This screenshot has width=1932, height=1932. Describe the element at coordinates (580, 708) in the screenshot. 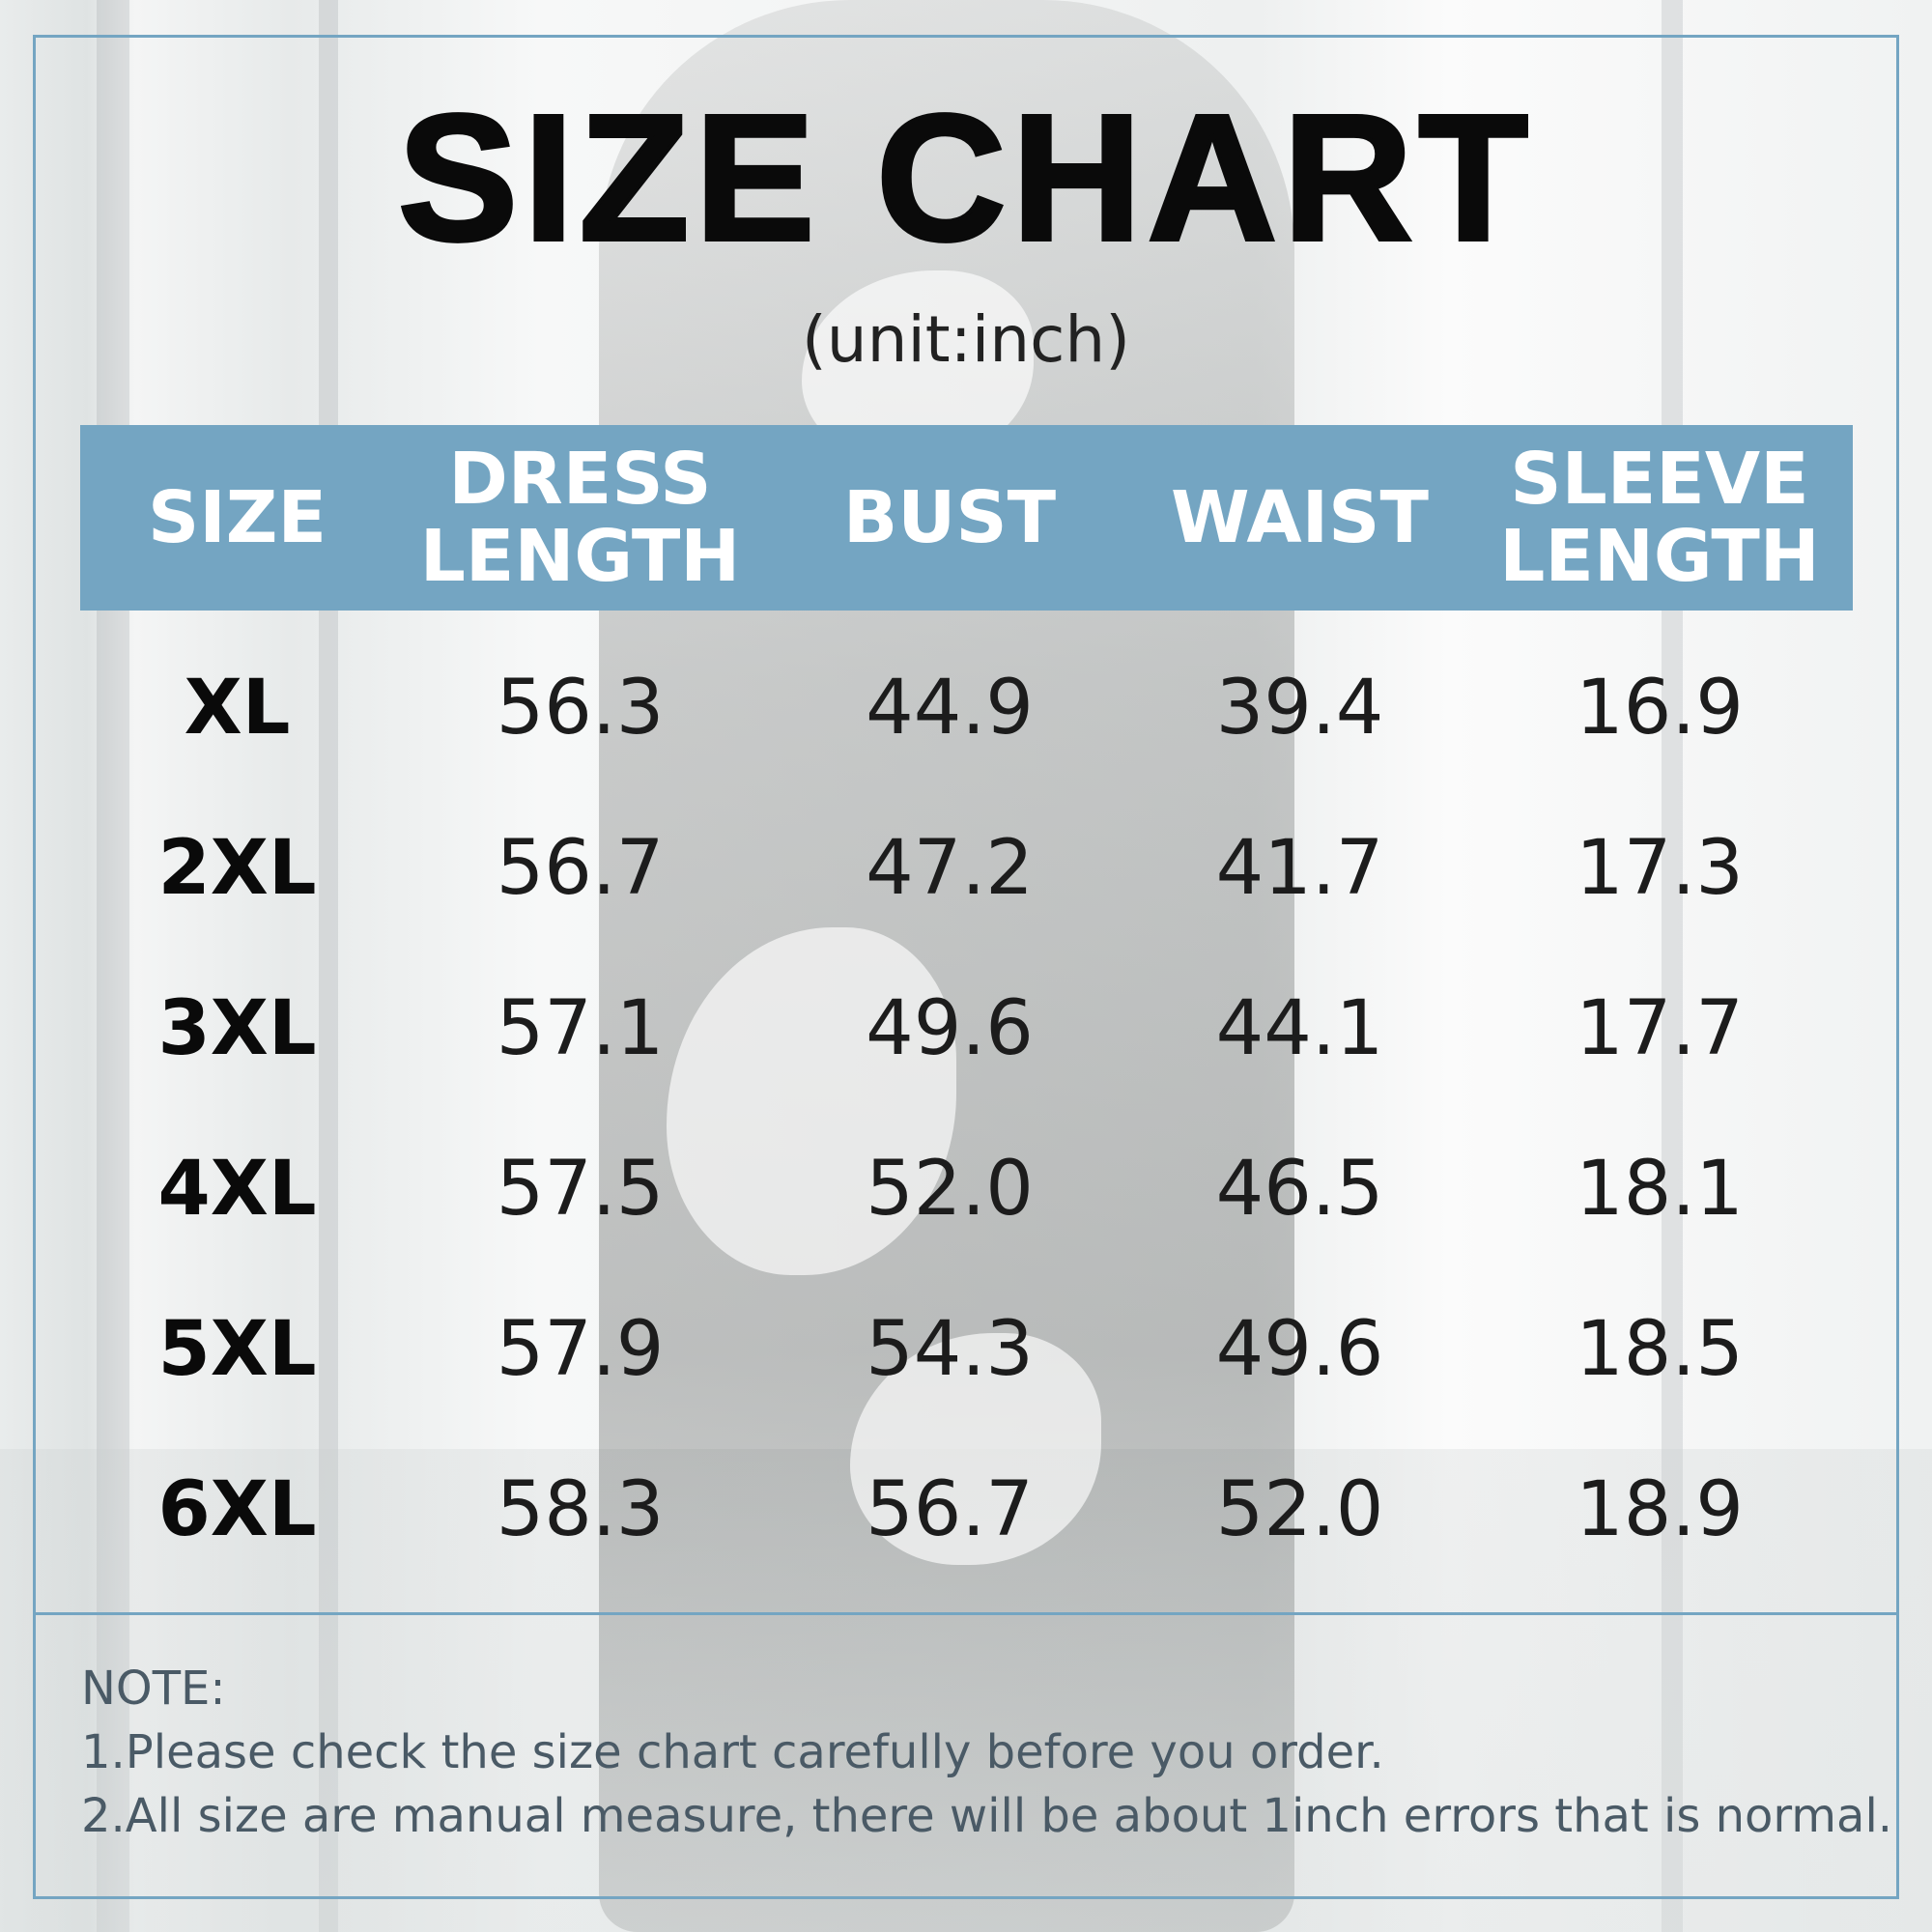

I see `measurement-cell: 56.3` at that location.